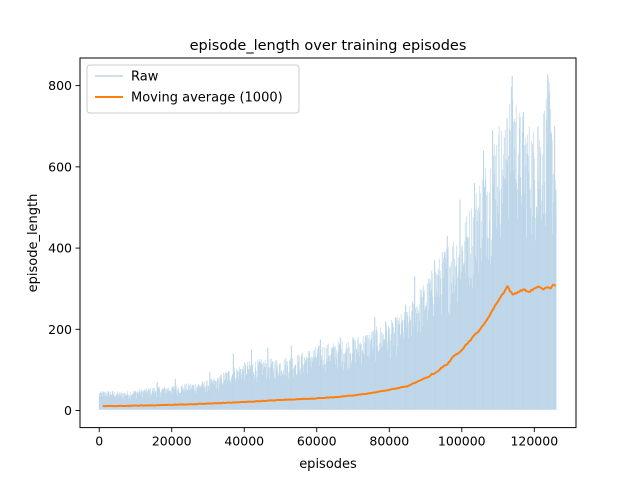  I want to click on x-tick-label: 0, so click(99, 441).